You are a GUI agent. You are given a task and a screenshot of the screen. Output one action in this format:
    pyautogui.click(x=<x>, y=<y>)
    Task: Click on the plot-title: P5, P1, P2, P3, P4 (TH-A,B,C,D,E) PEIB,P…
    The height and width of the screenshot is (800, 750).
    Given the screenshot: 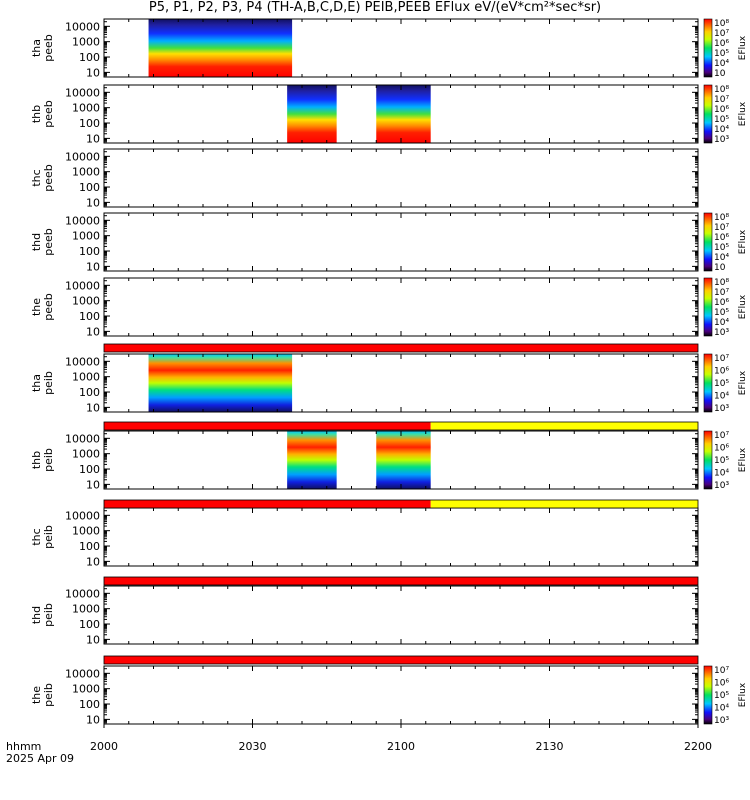 What is the action you would take?
    pyautogui.click(x=375, y=7)
    